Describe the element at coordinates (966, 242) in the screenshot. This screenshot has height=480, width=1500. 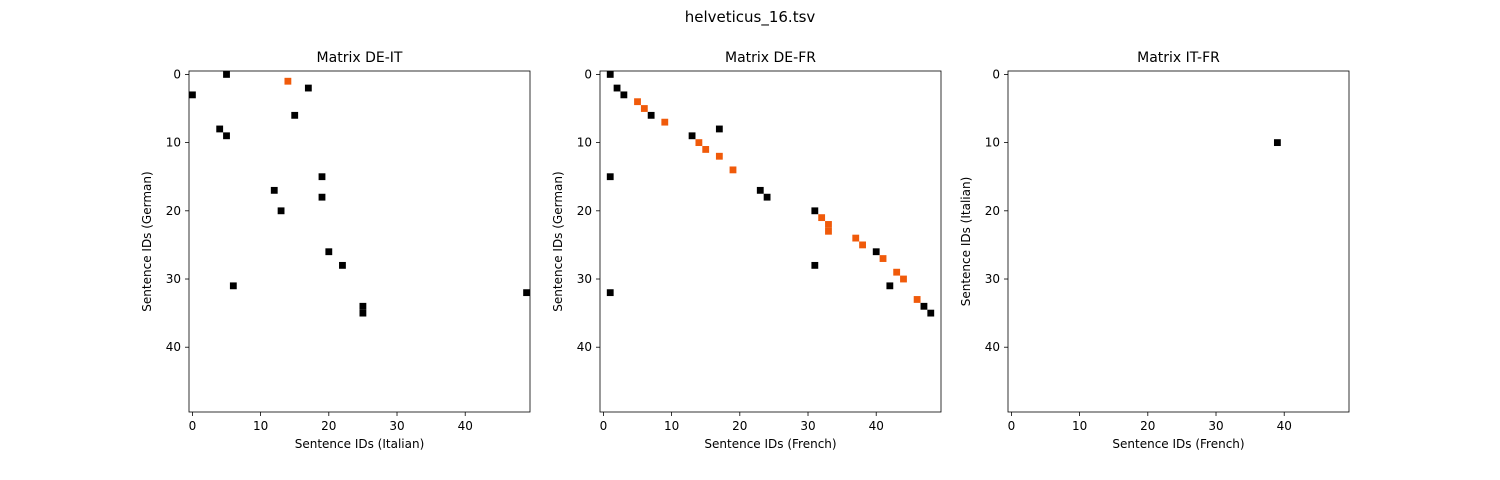
I see `y-axis-label: Sentence IDs (Italian)` at that location.